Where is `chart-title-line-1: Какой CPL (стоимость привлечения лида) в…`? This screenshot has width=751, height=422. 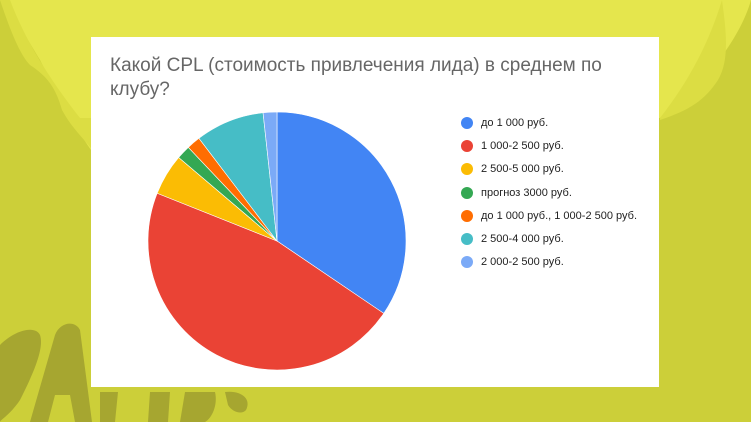
chart-title-line-1: Какой CPL (стоимость привлечения лида) в… is located at coordinates (356, 65).